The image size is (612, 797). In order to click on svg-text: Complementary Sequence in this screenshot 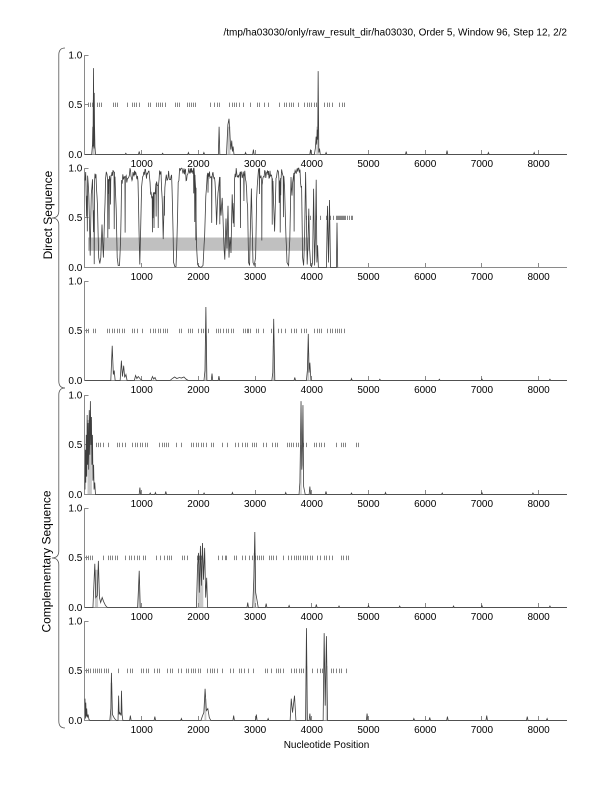, I will do `click(47, 561)`.